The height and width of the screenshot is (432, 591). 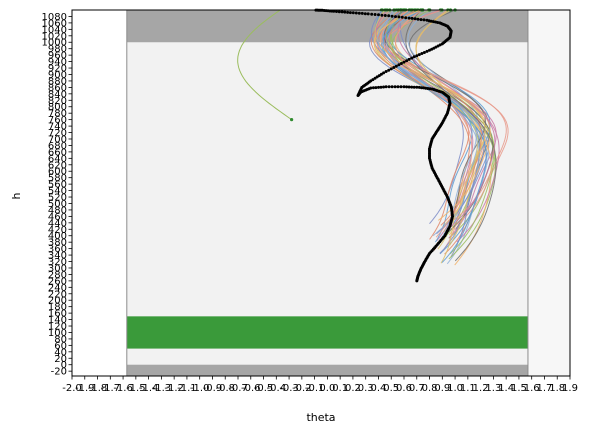 I want to click on x-tick-label: 0.5, so click(x=391, y=388).